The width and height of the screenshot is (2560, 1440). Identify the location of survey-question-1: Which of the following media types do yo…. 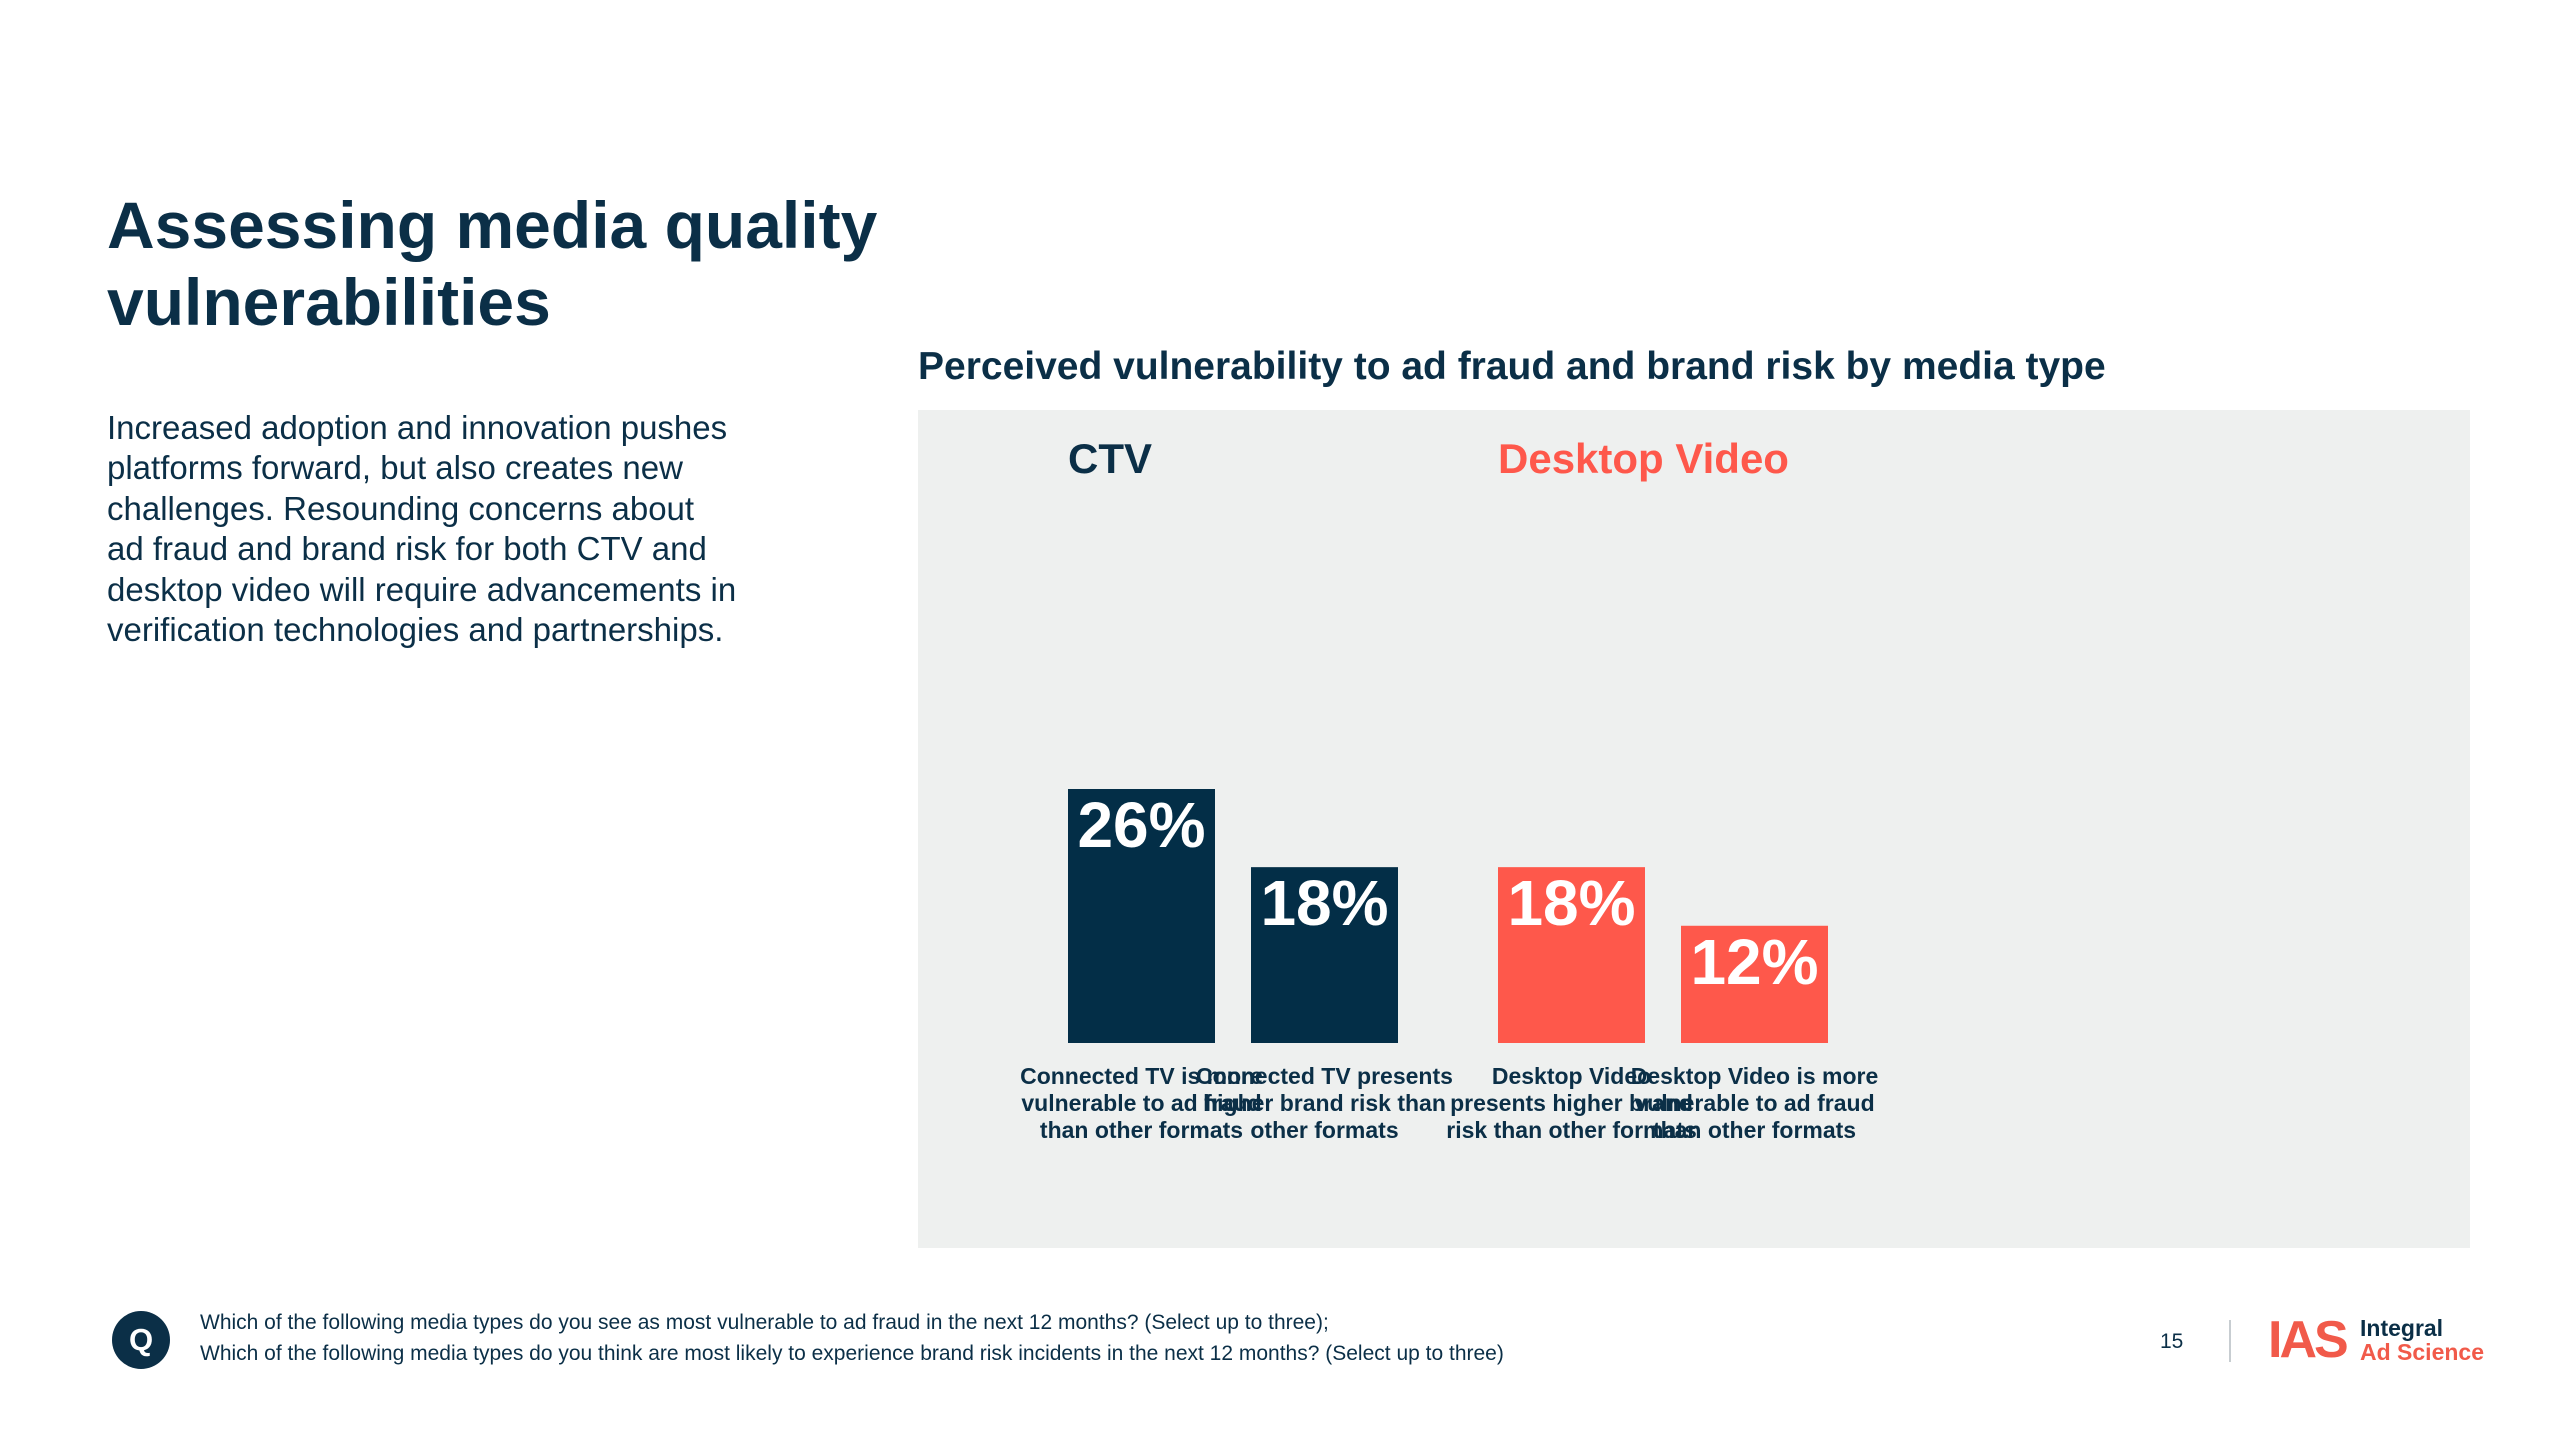
(764, 1322).